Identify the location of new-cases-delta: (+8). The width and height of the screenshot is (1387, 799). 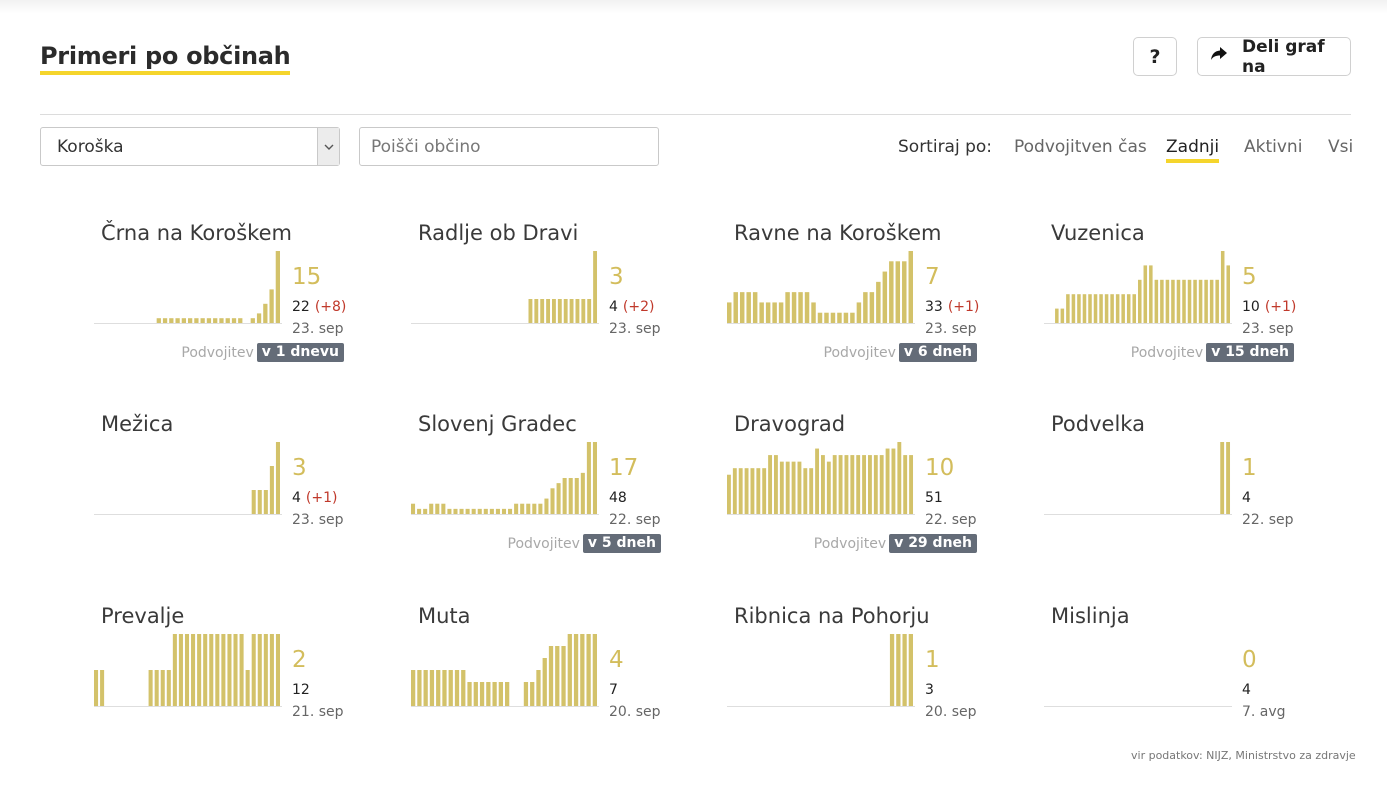
(330, 307).